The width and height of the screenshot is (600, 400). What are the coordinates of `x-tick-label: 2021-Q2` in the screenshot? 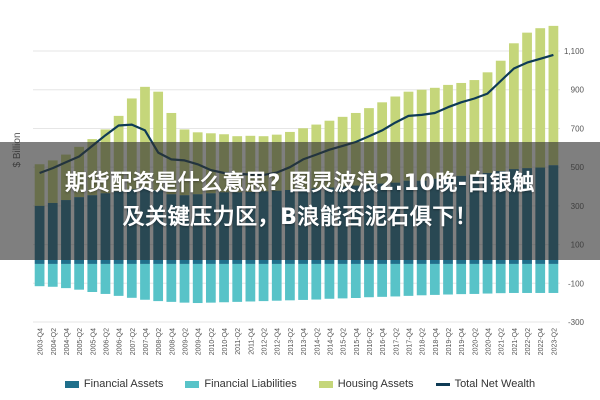 It's located at (502, 341).